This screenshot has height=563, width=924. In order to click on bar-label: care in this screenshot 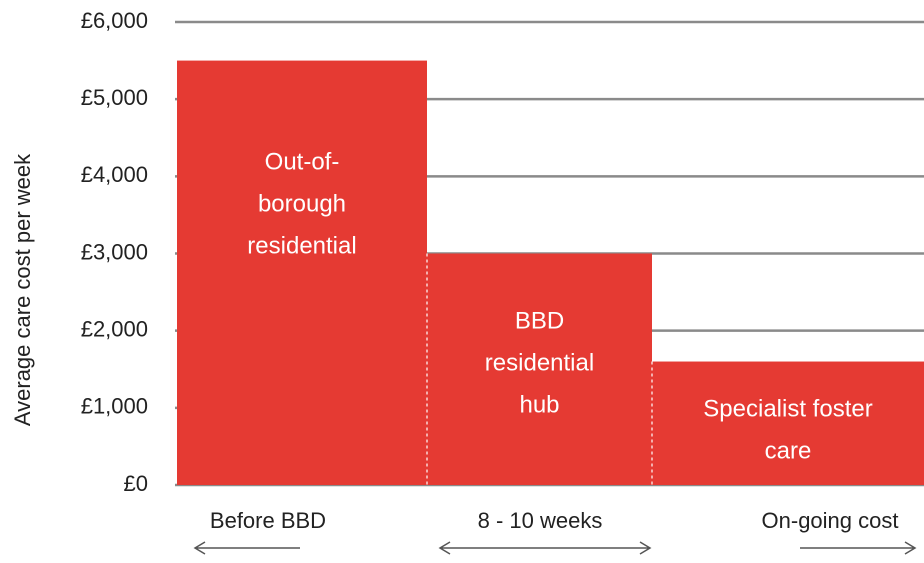, I will do `click(788, 450)`.